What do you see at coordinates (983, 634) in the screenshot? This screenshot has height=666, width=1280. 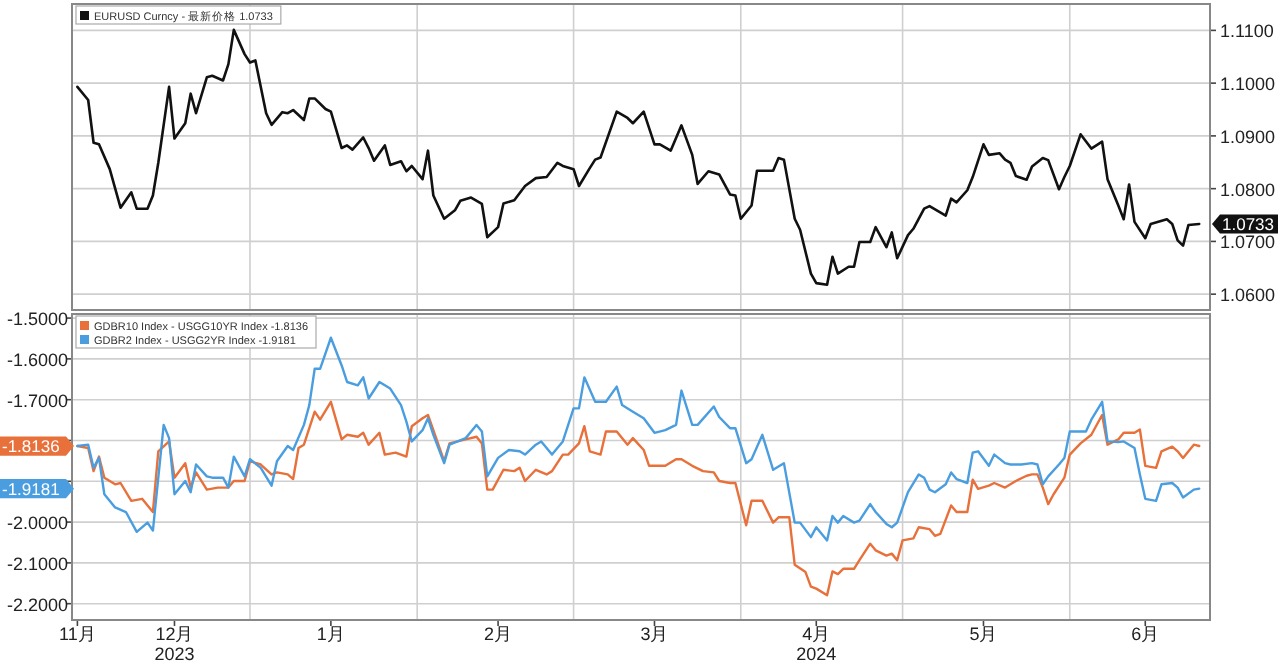 I see `x-tick-label: 5月` at bounding box center [983, 634].